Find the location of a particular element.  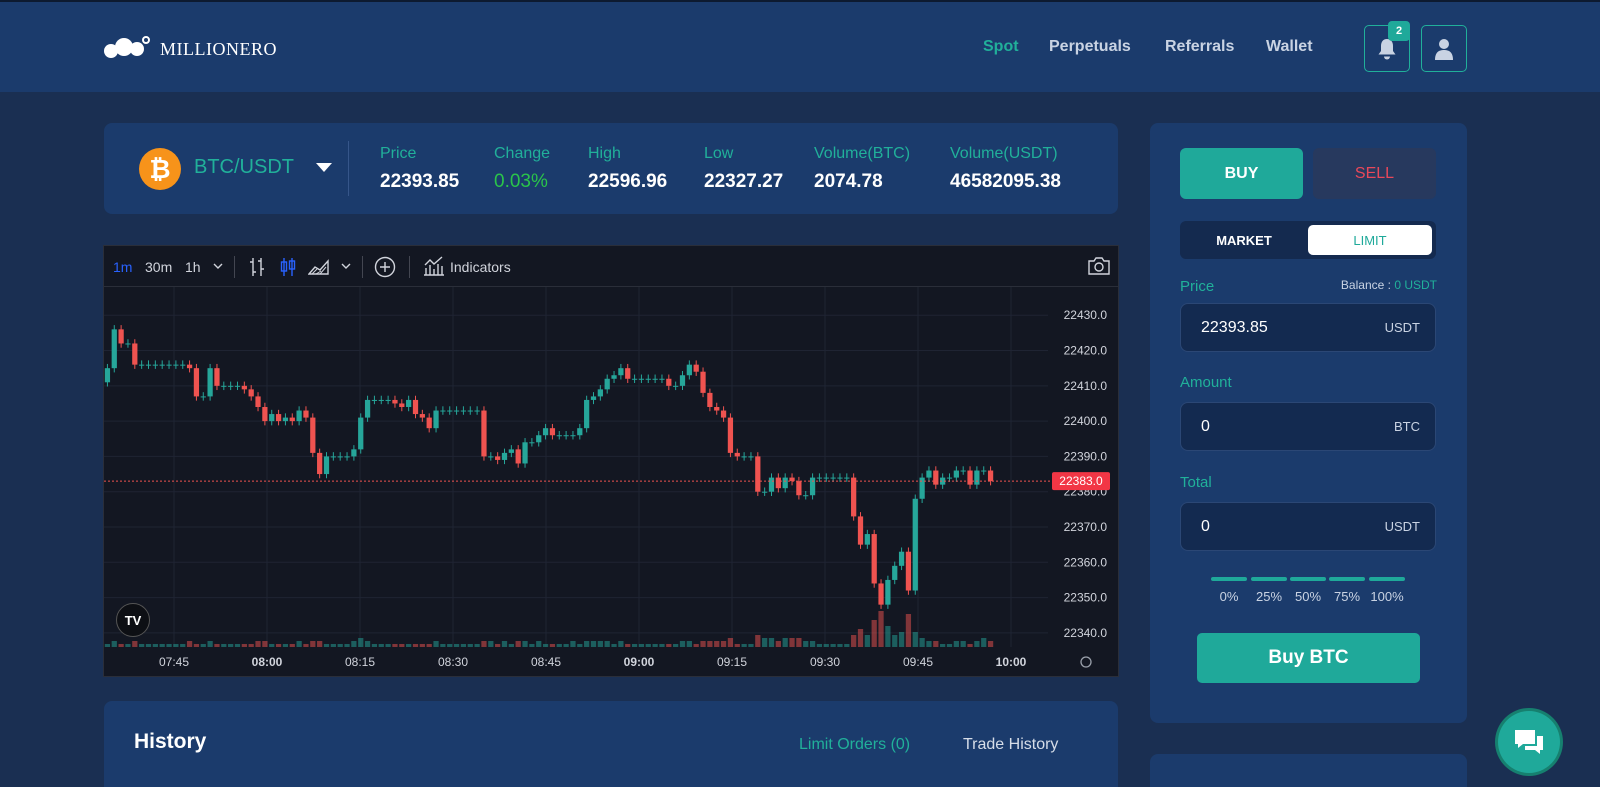

tradingview-logo: TV is located at coordinates (133, 620).